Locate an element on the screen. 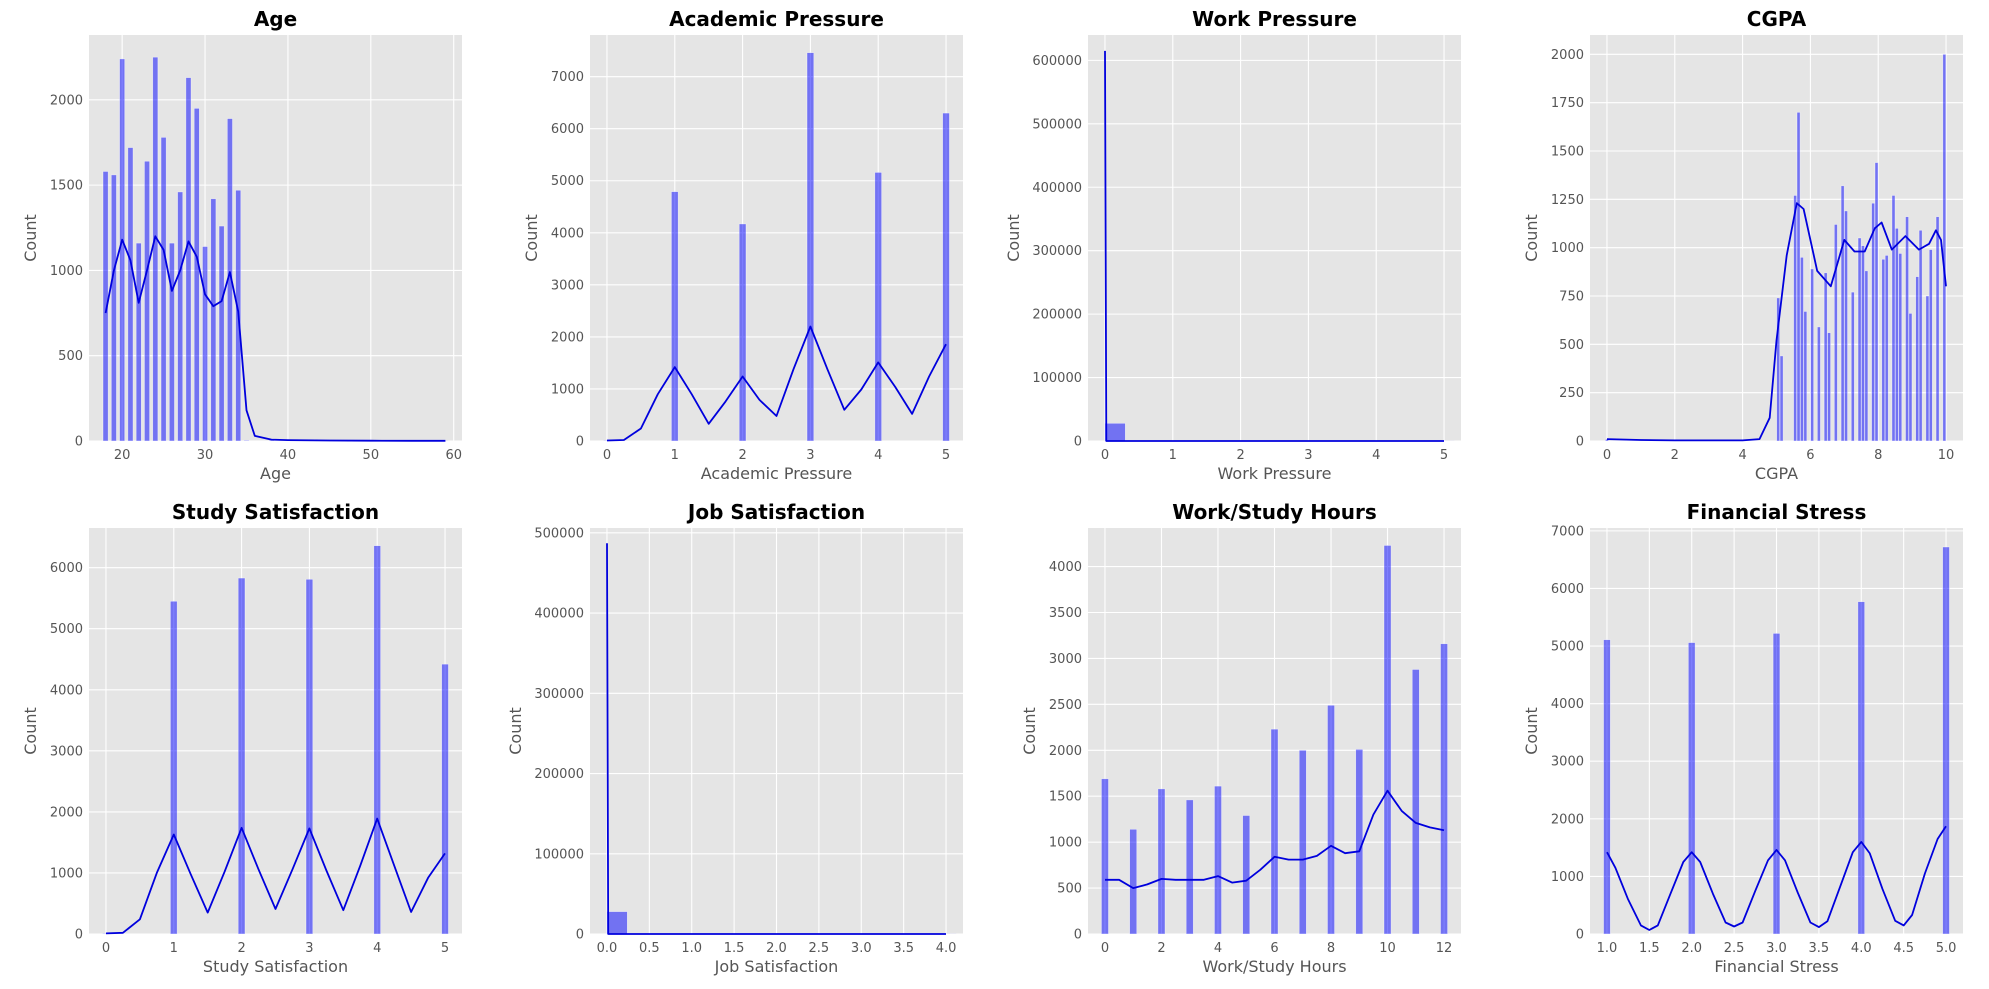  y-tick-label: 250 is located at coordinates (1571, 393).